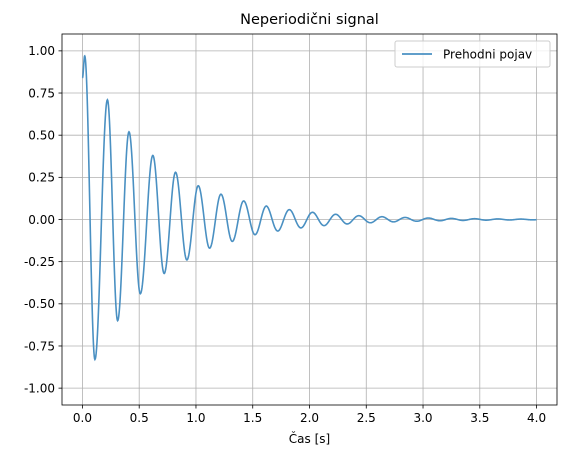  Describe the element at coordinates (309, 20) in the screenshot. I see `chart-title: Neperiodični signal` at that location.